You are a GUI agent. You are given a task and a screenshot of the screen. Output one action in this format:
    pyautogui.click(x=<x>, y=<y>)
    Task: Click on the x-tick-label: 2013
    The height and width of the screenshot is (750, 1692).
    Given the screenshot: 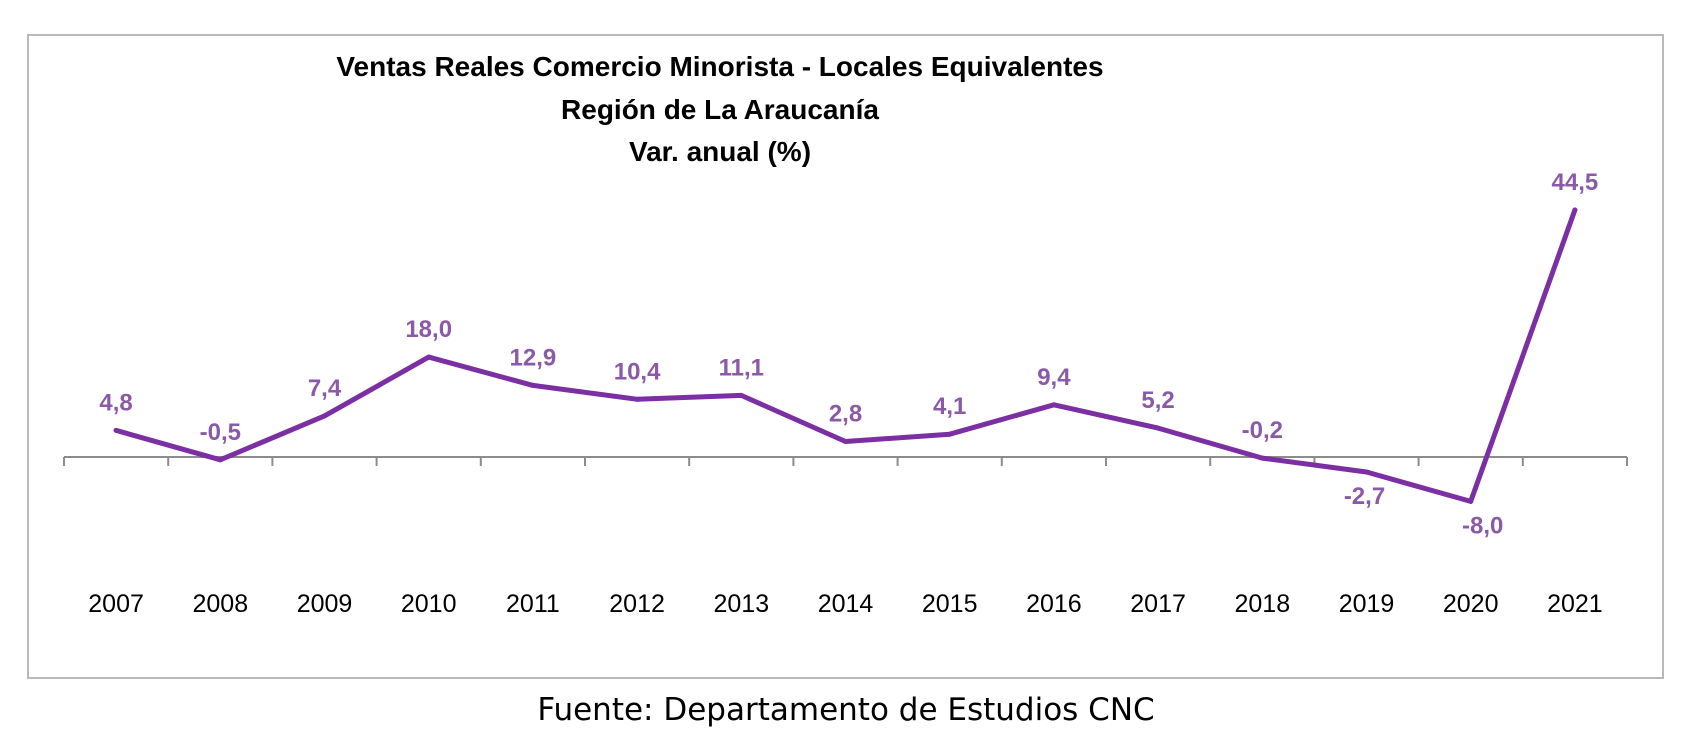 What is the action you would take?
    pyautogui.click(x=741, y=604)
    